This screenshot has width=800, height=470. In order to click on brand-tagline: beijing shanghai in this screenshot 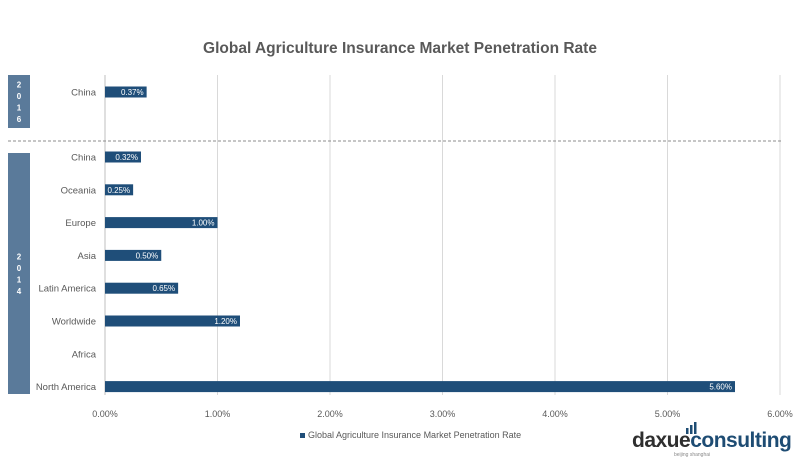, I will do `click(692, 455)`.